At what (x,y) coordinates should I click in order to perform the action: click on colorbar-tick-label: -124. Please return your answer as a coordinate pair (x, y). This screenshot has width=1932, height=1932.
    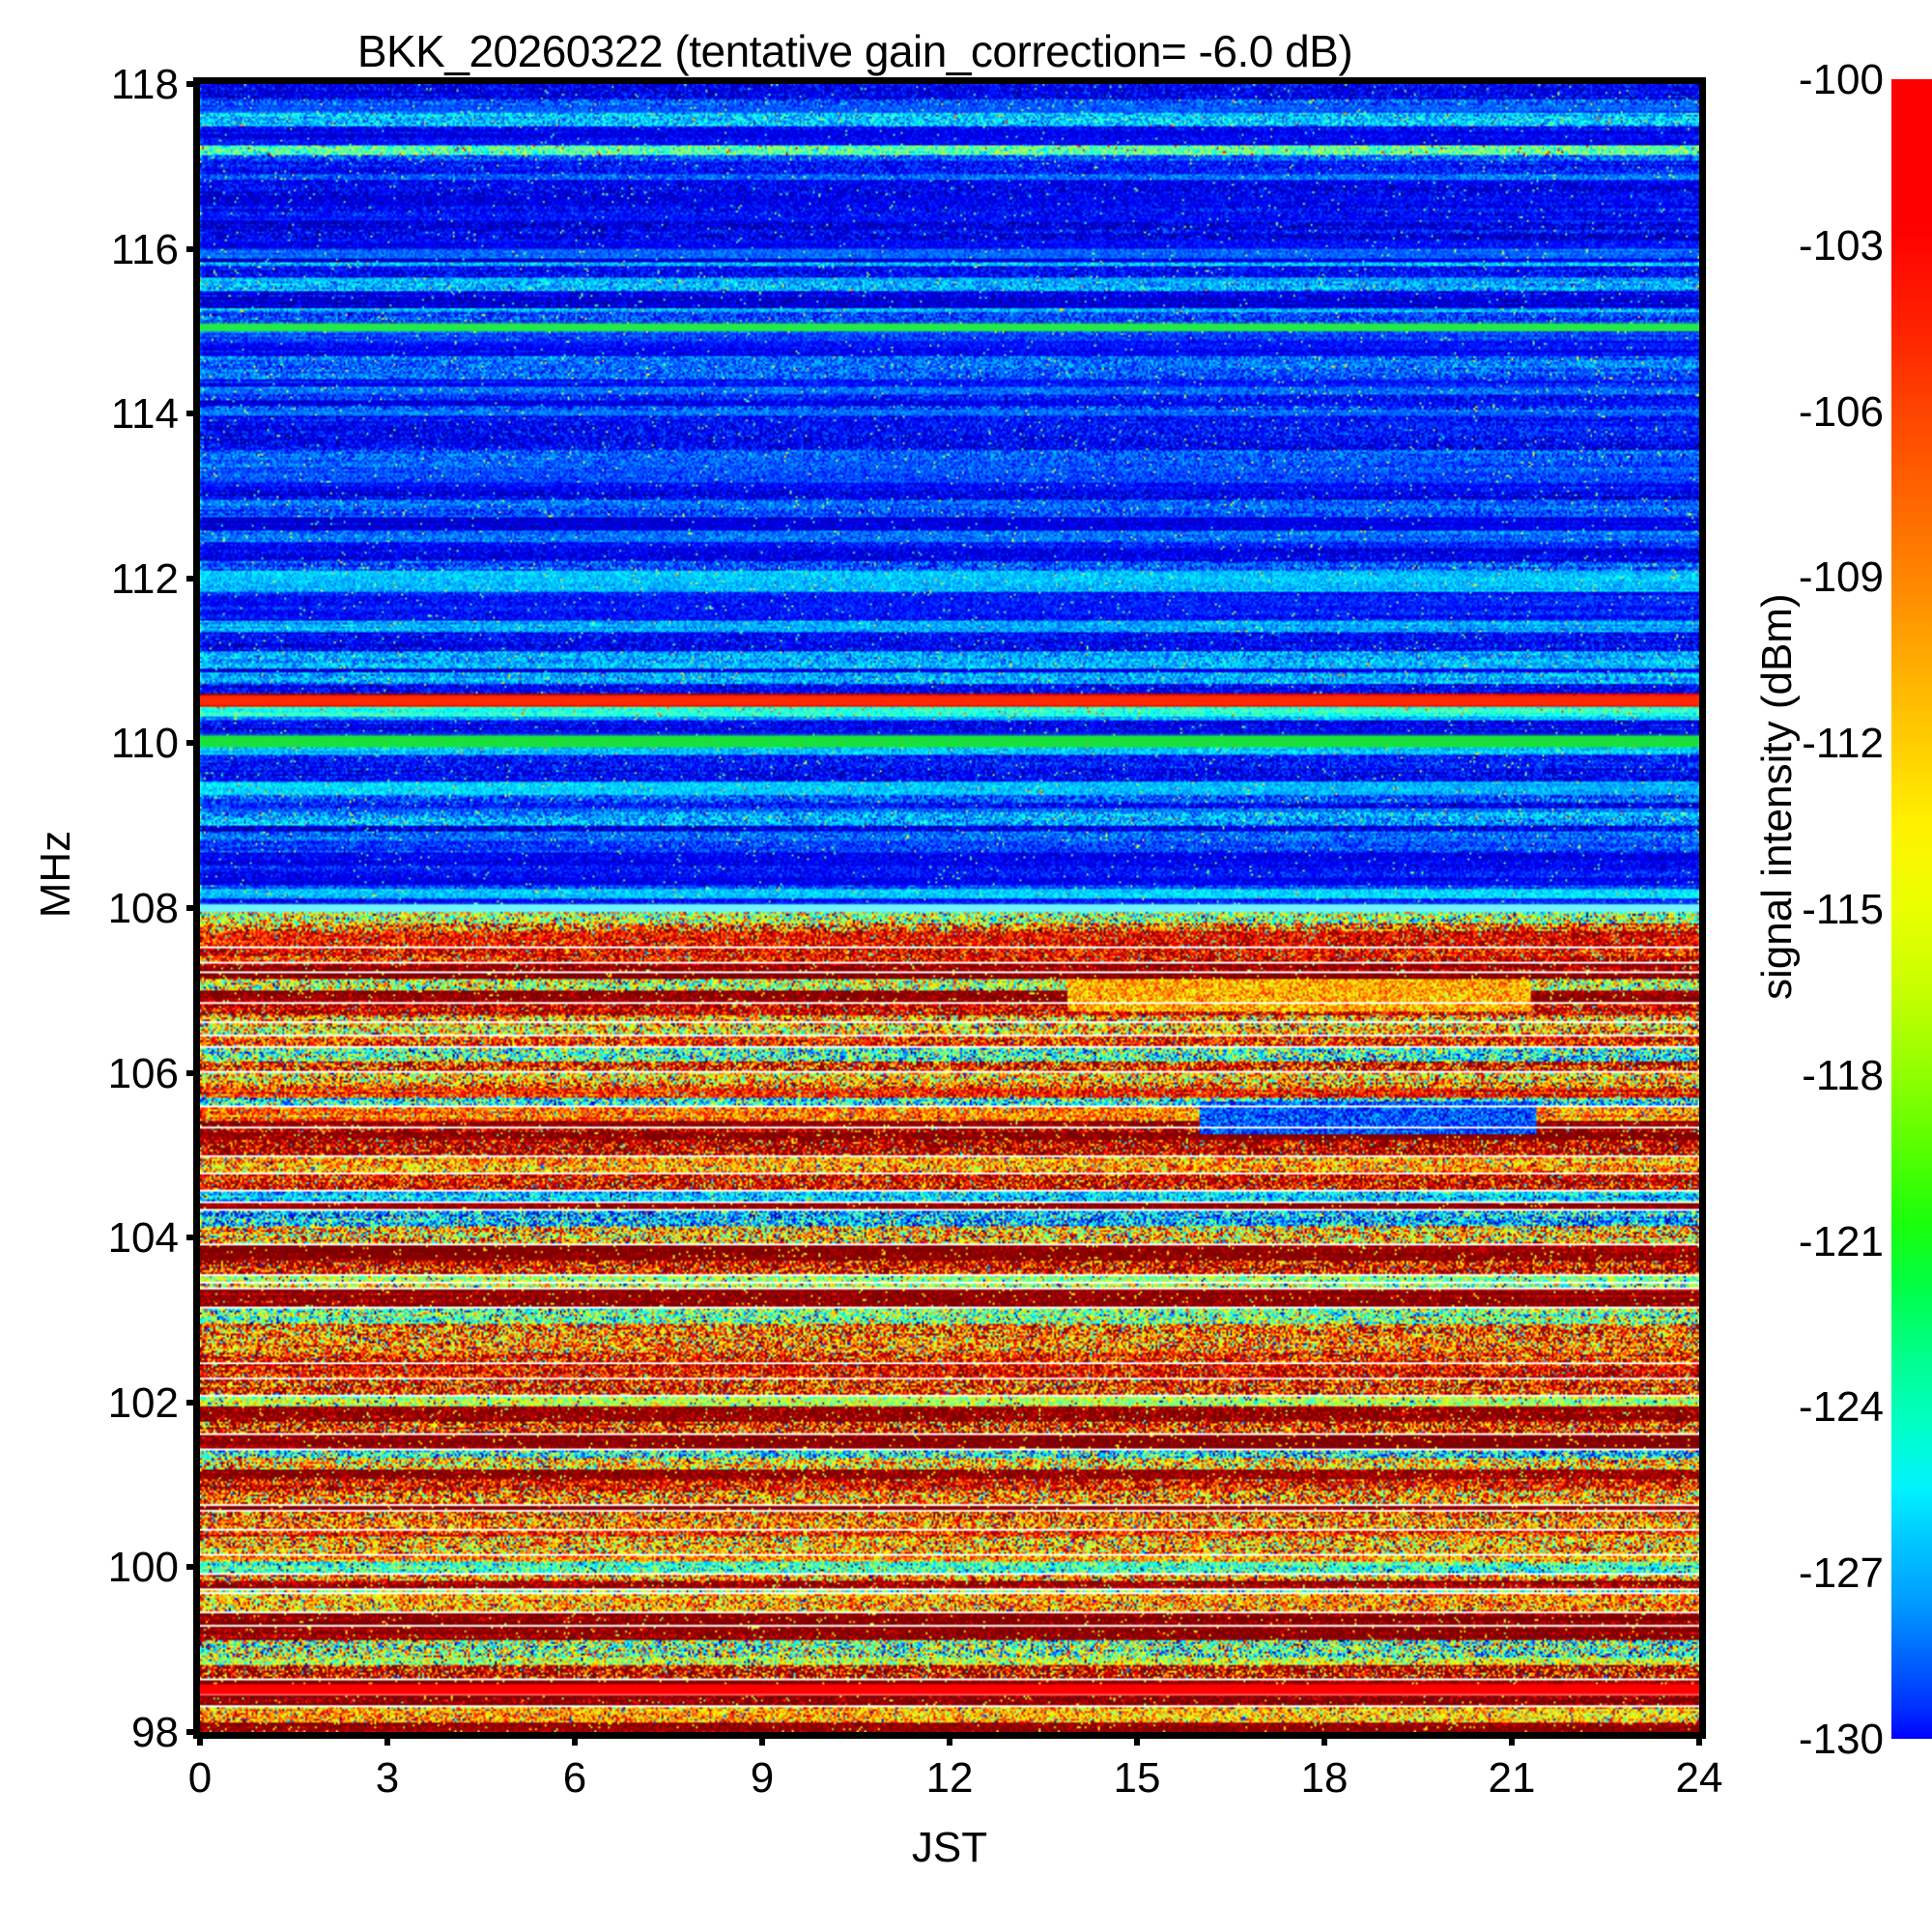
    Looking at the image, I should click on (1841, 1407).